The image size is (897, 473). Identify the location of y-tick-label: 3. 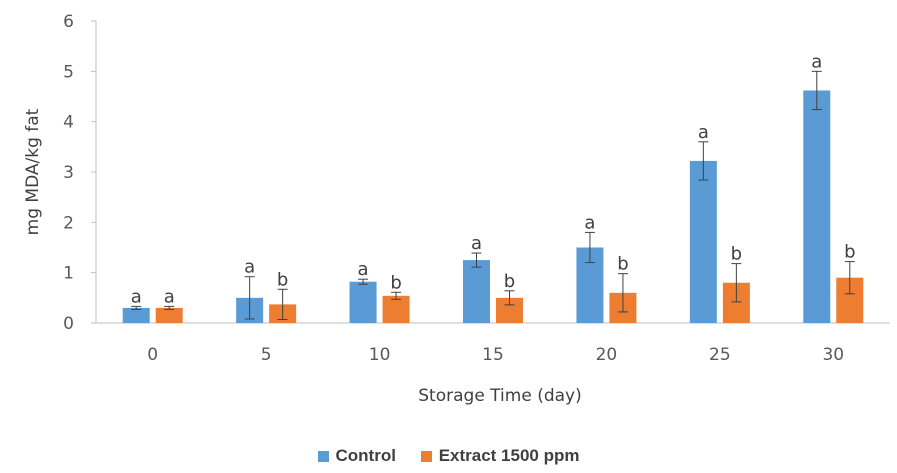
(68, 173).